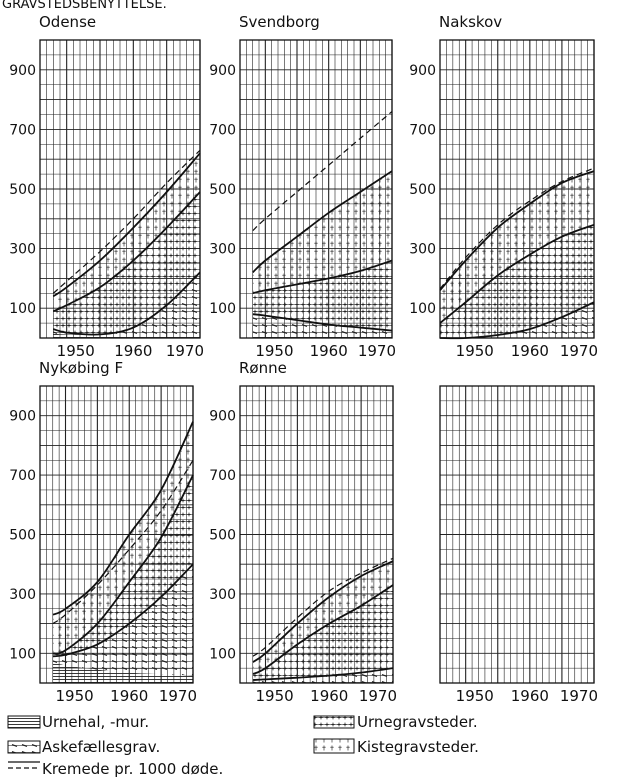  I want to click on legend-label-urnegrav: Urnegravsteder., so click(417, 722).